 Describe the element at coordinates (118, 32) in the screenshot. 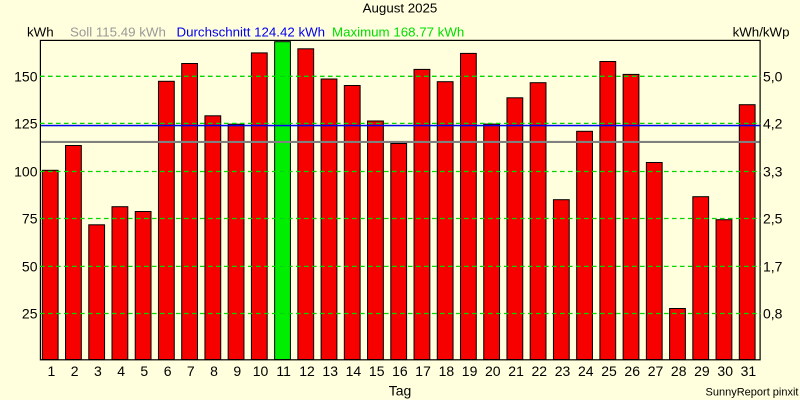

I see `svg-text: Soll 115.49 kWh` at that location.